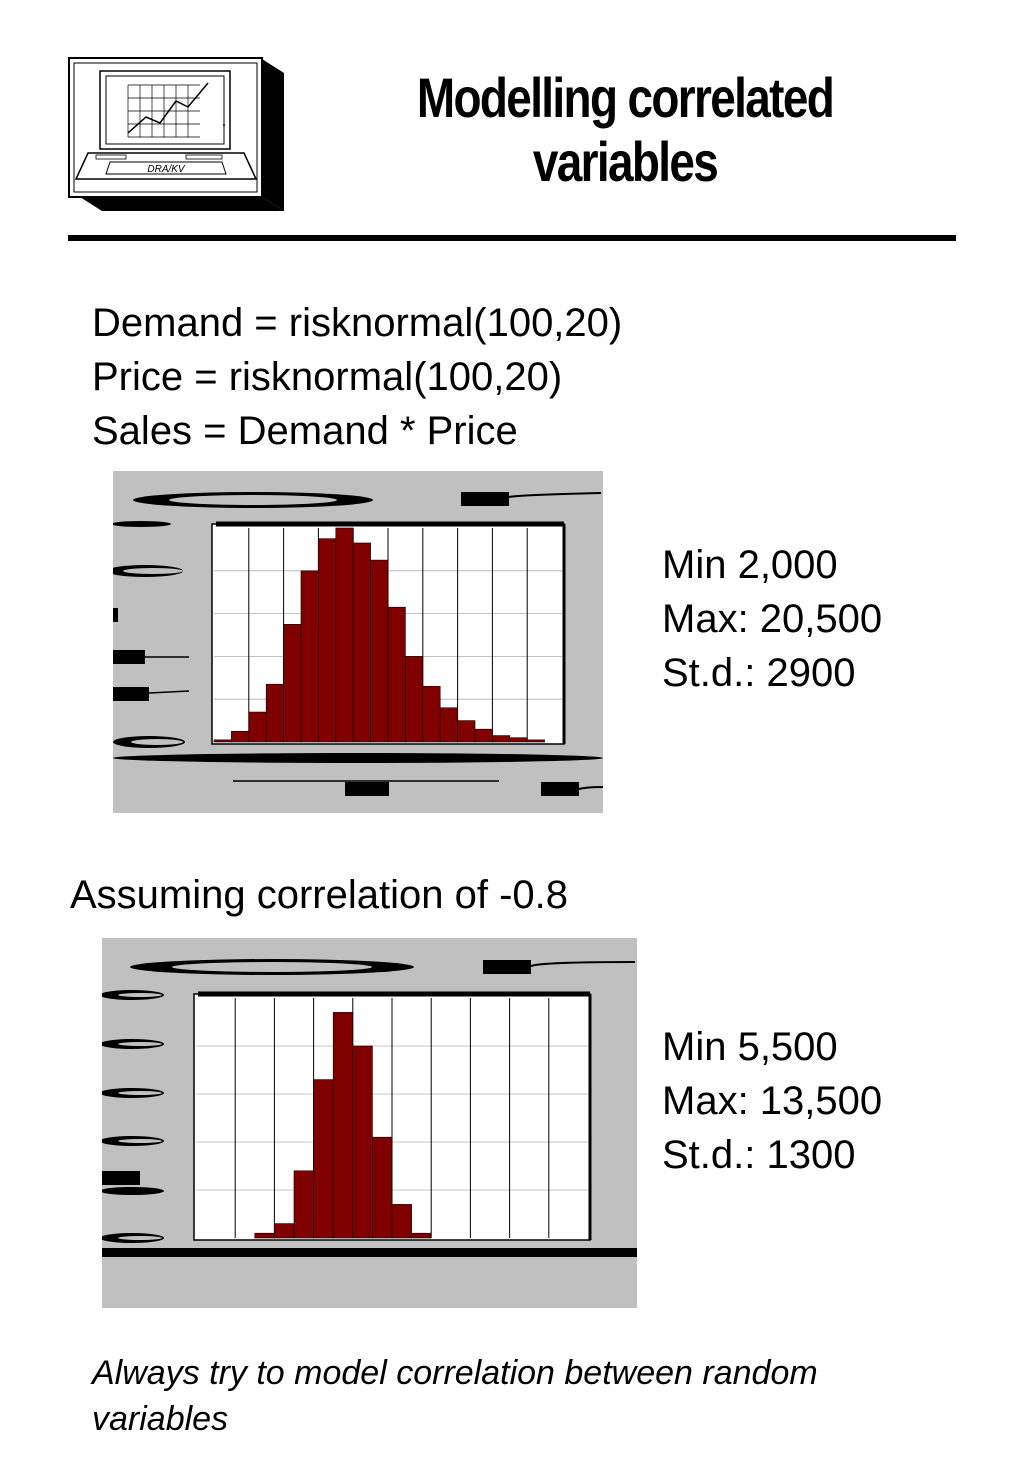  I want to click on stat-min-top: Min 2,000, so click(750, 565).